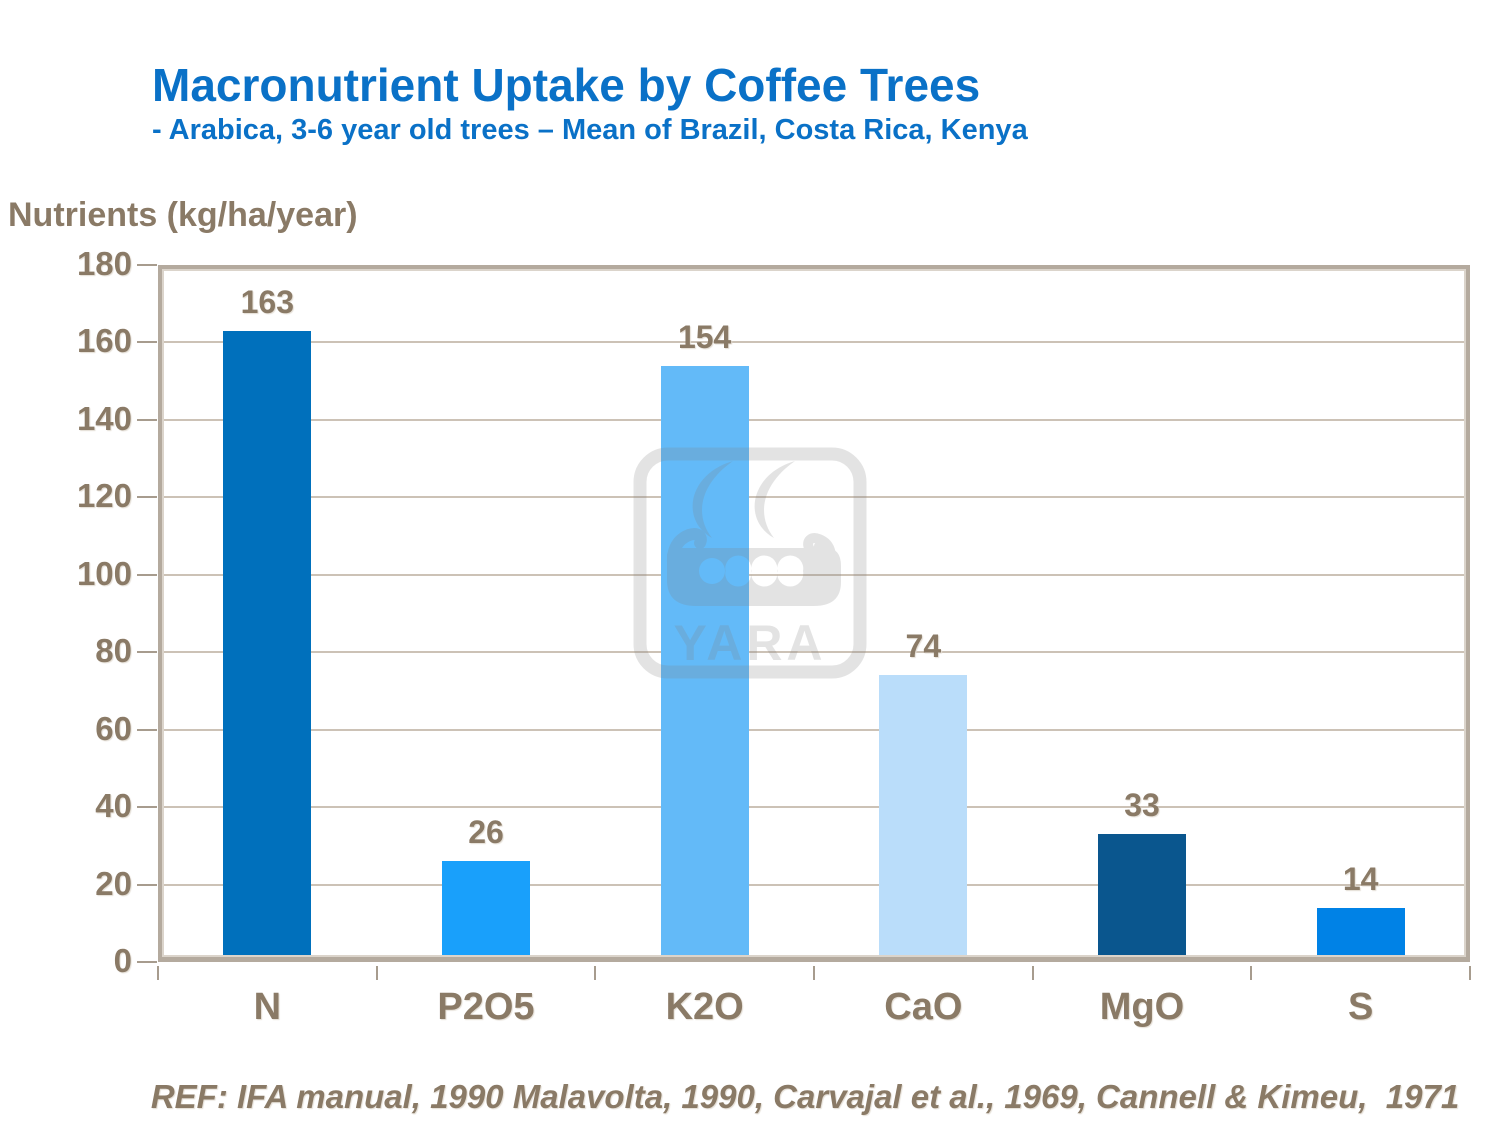  Describe the element at coordinates (113, 806) in the screenshot. I see `y-tick-label-40: 40` at that location.